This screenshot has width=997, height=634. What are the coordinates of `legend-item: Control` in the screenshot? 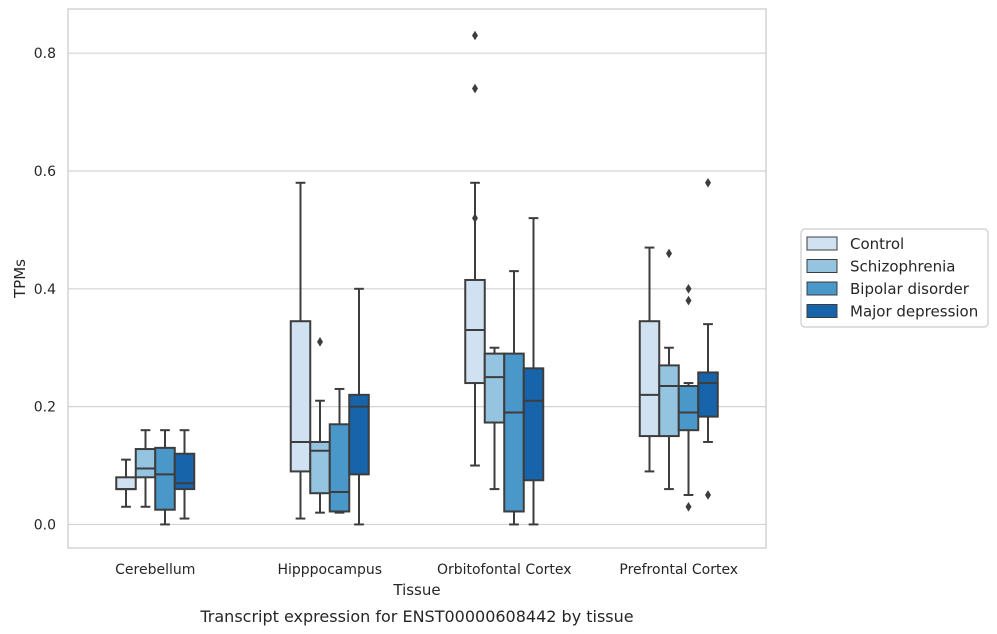 It's located at (855, 244).